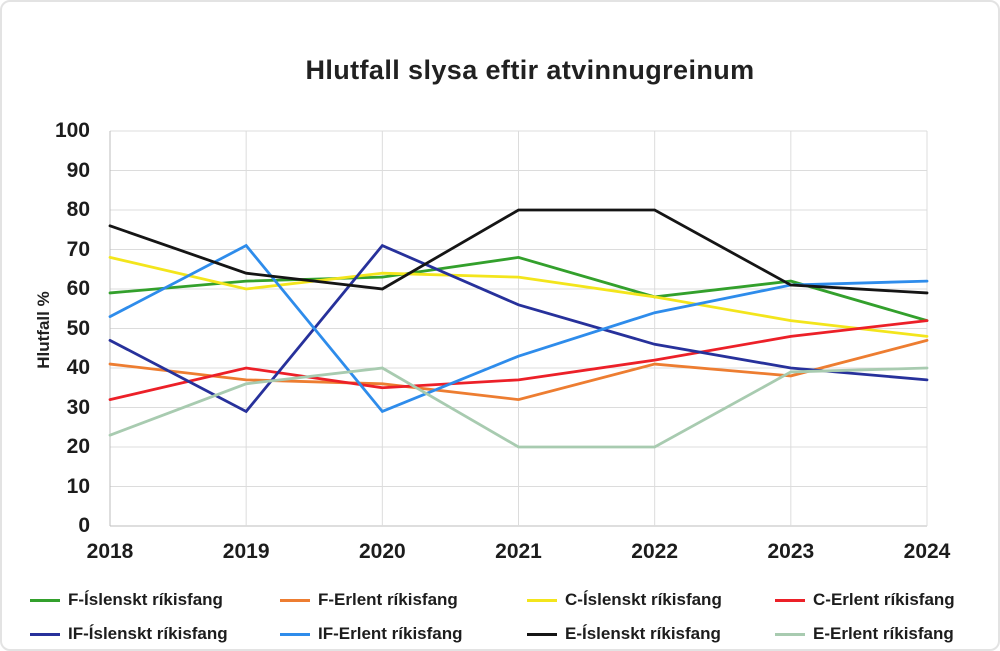 This screenshot has height=651, width=1000. What do you see at coordinates (884, 599) in the screenshot?
I see `legend-label: C-Erlent ríkisfang` at bounding box center [884, 599].